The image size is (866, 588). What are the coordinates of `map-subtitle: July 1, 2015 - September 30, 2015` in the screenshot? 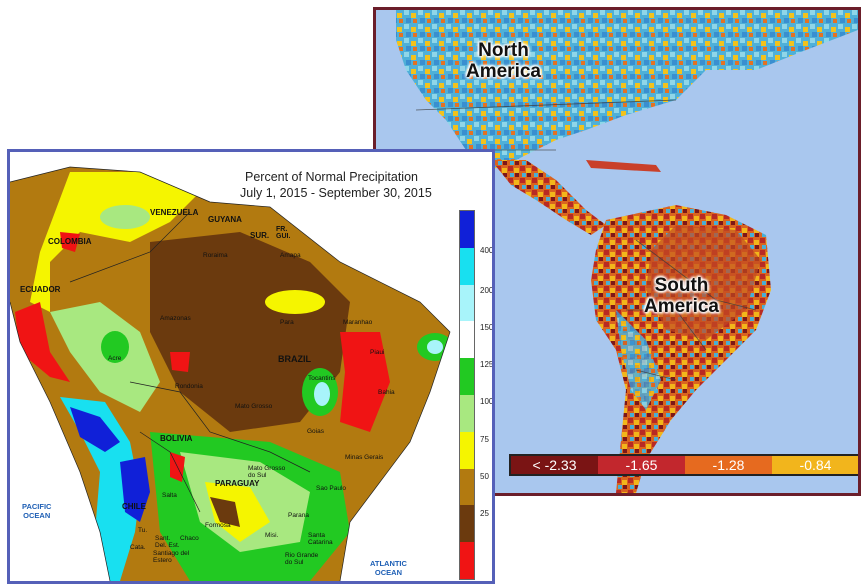 It's located at (336, 193).